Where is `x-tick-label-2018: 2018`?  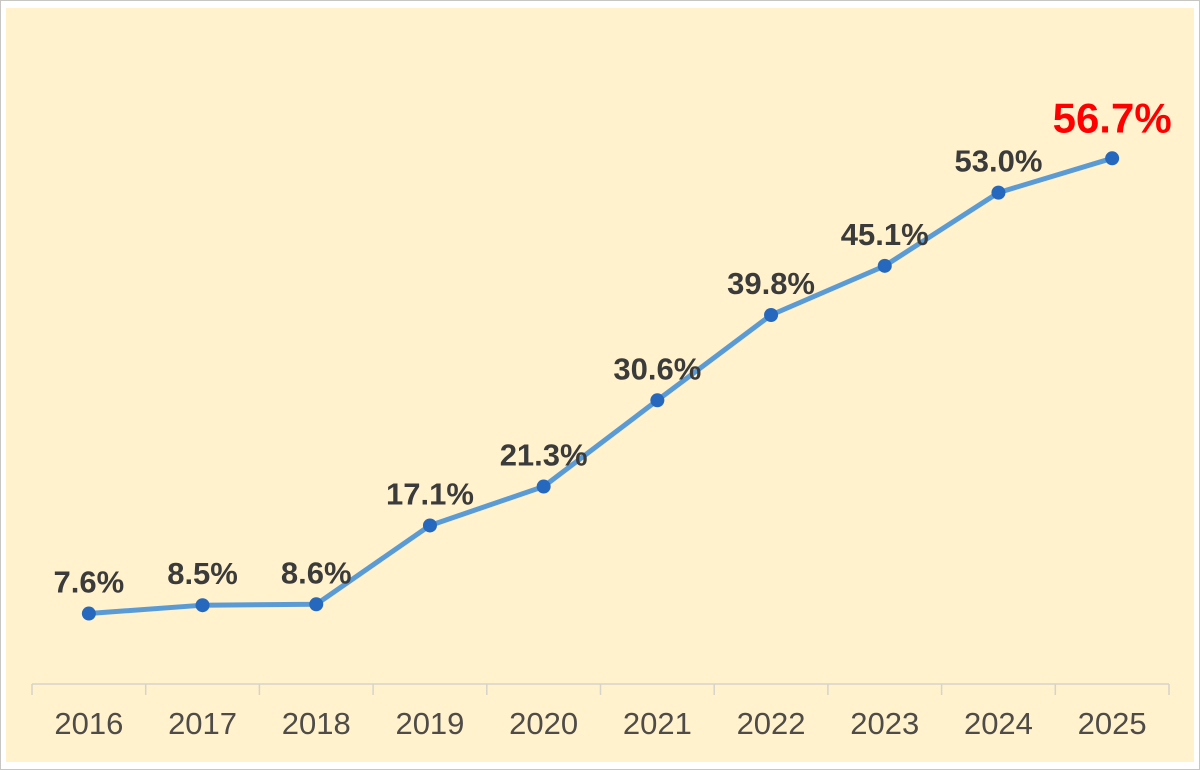
x-tick-label-2018: 2018 is located at coordinates (316, 723).